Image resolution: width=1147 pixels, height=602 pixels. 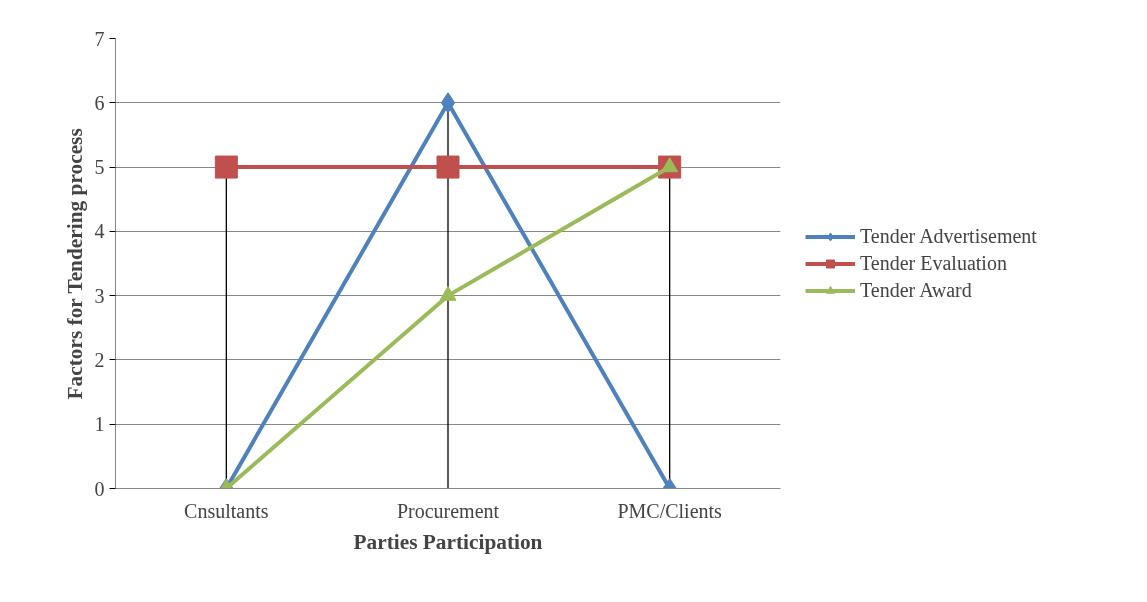 I want to click on y-tick-label: 1, so click(x=99, y=424).